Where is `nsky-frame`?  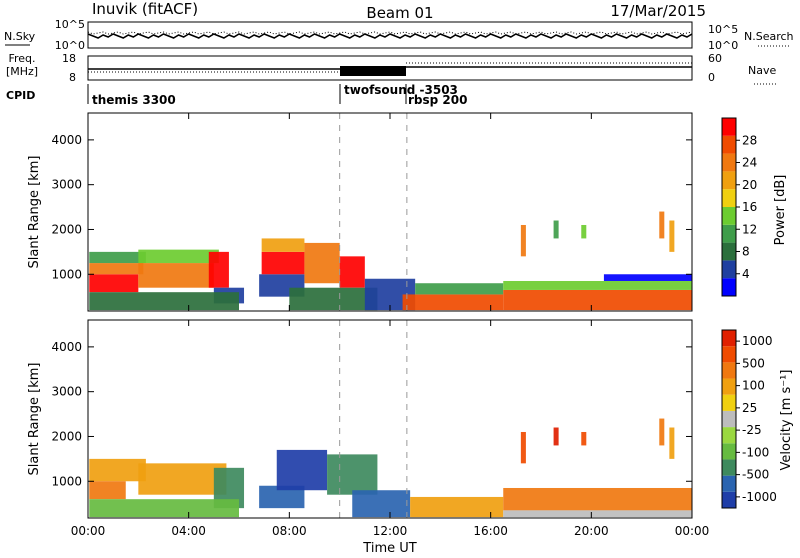
nsky-frame is located at coordinates (390, 35).